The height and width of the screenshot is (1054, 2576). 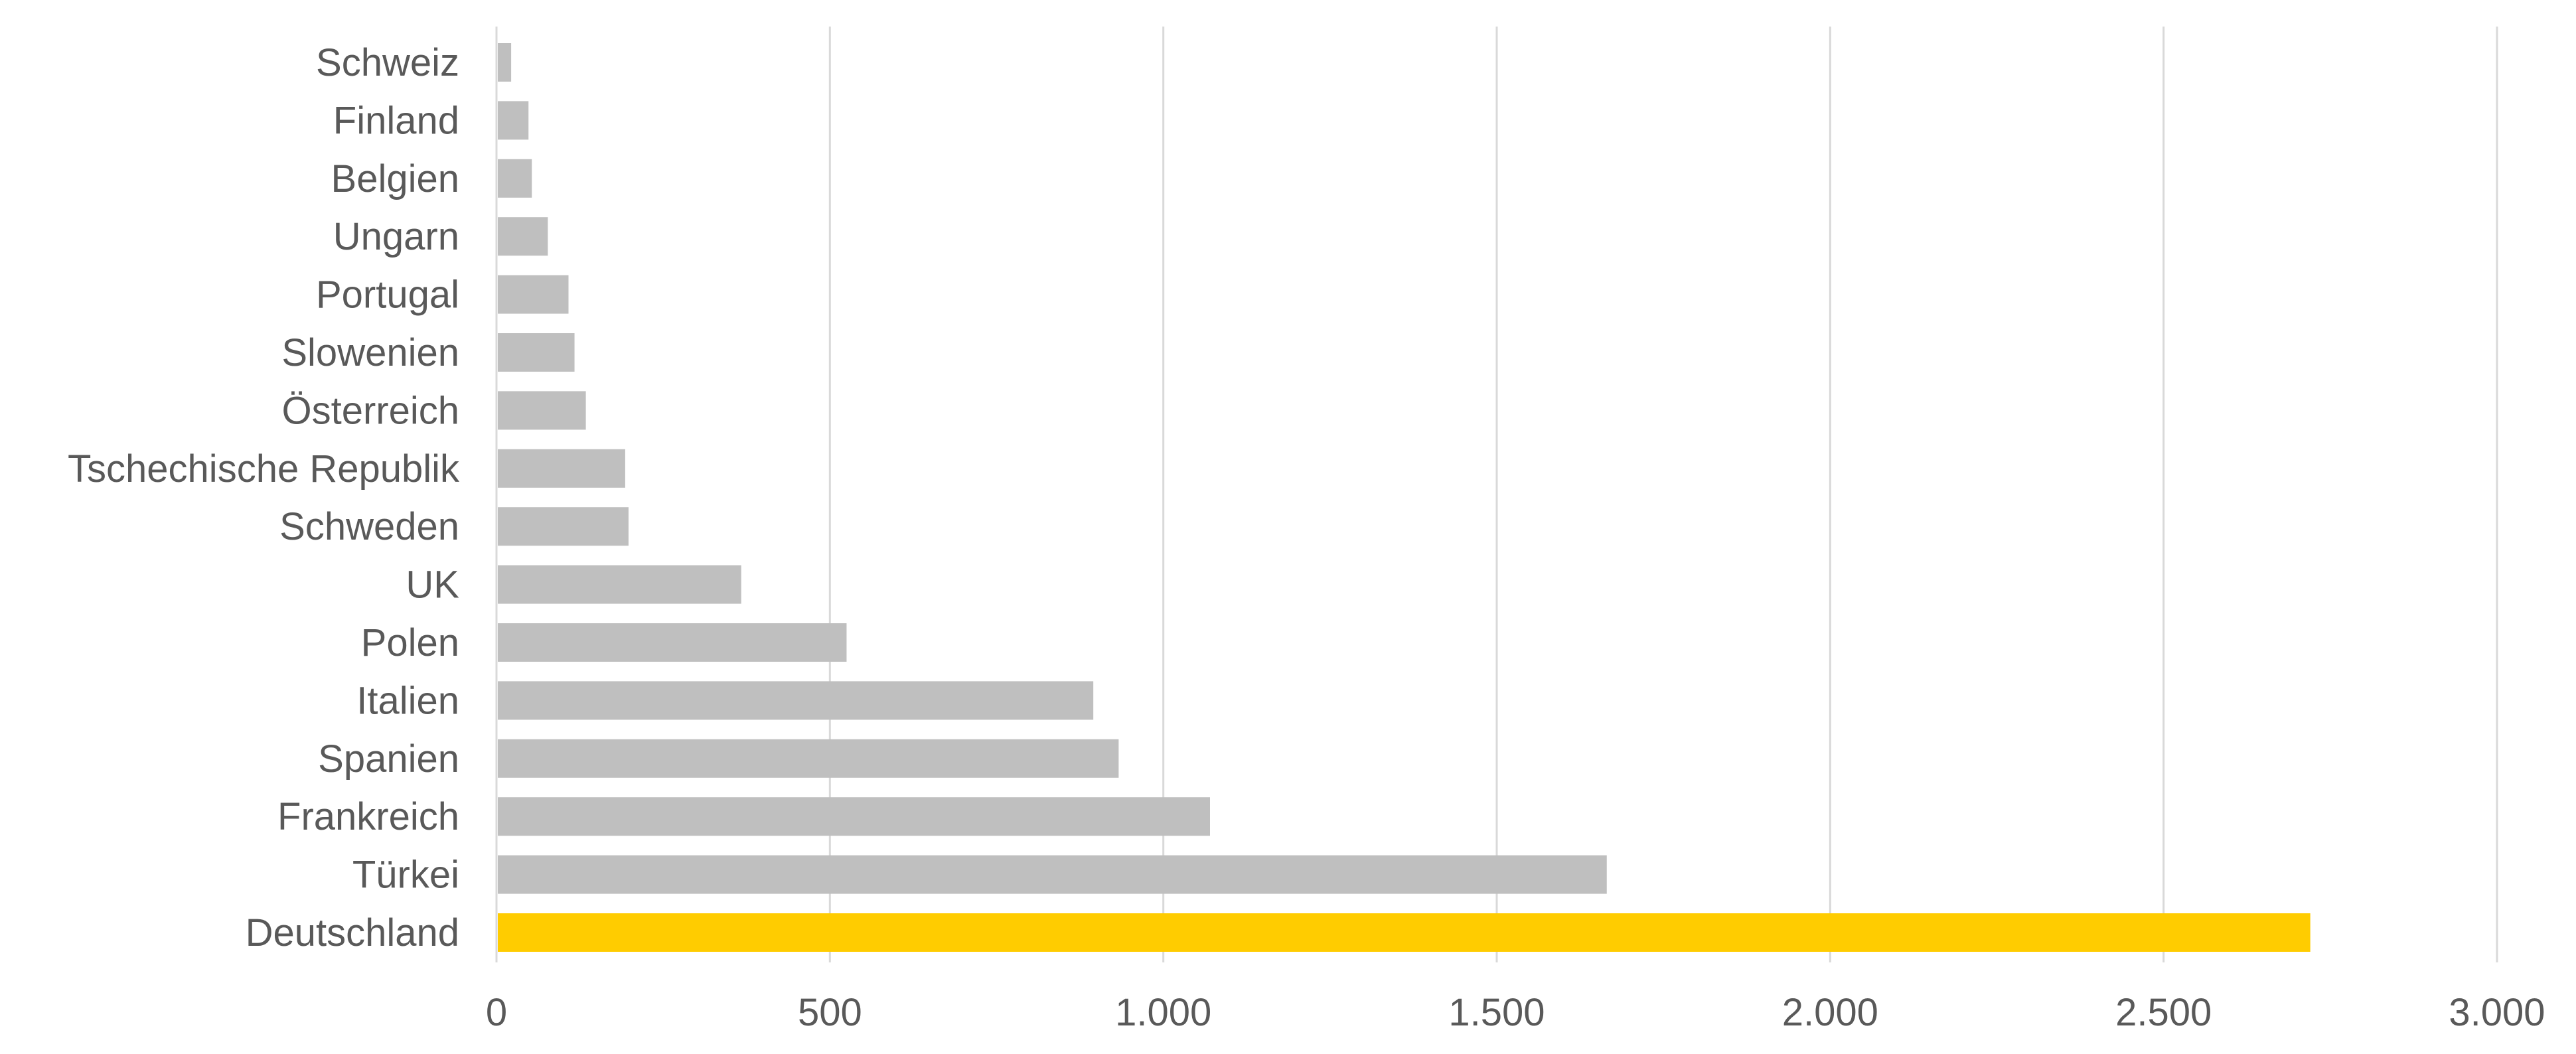 I want to click on category-label: Österreich, so click(x=370, y=410).